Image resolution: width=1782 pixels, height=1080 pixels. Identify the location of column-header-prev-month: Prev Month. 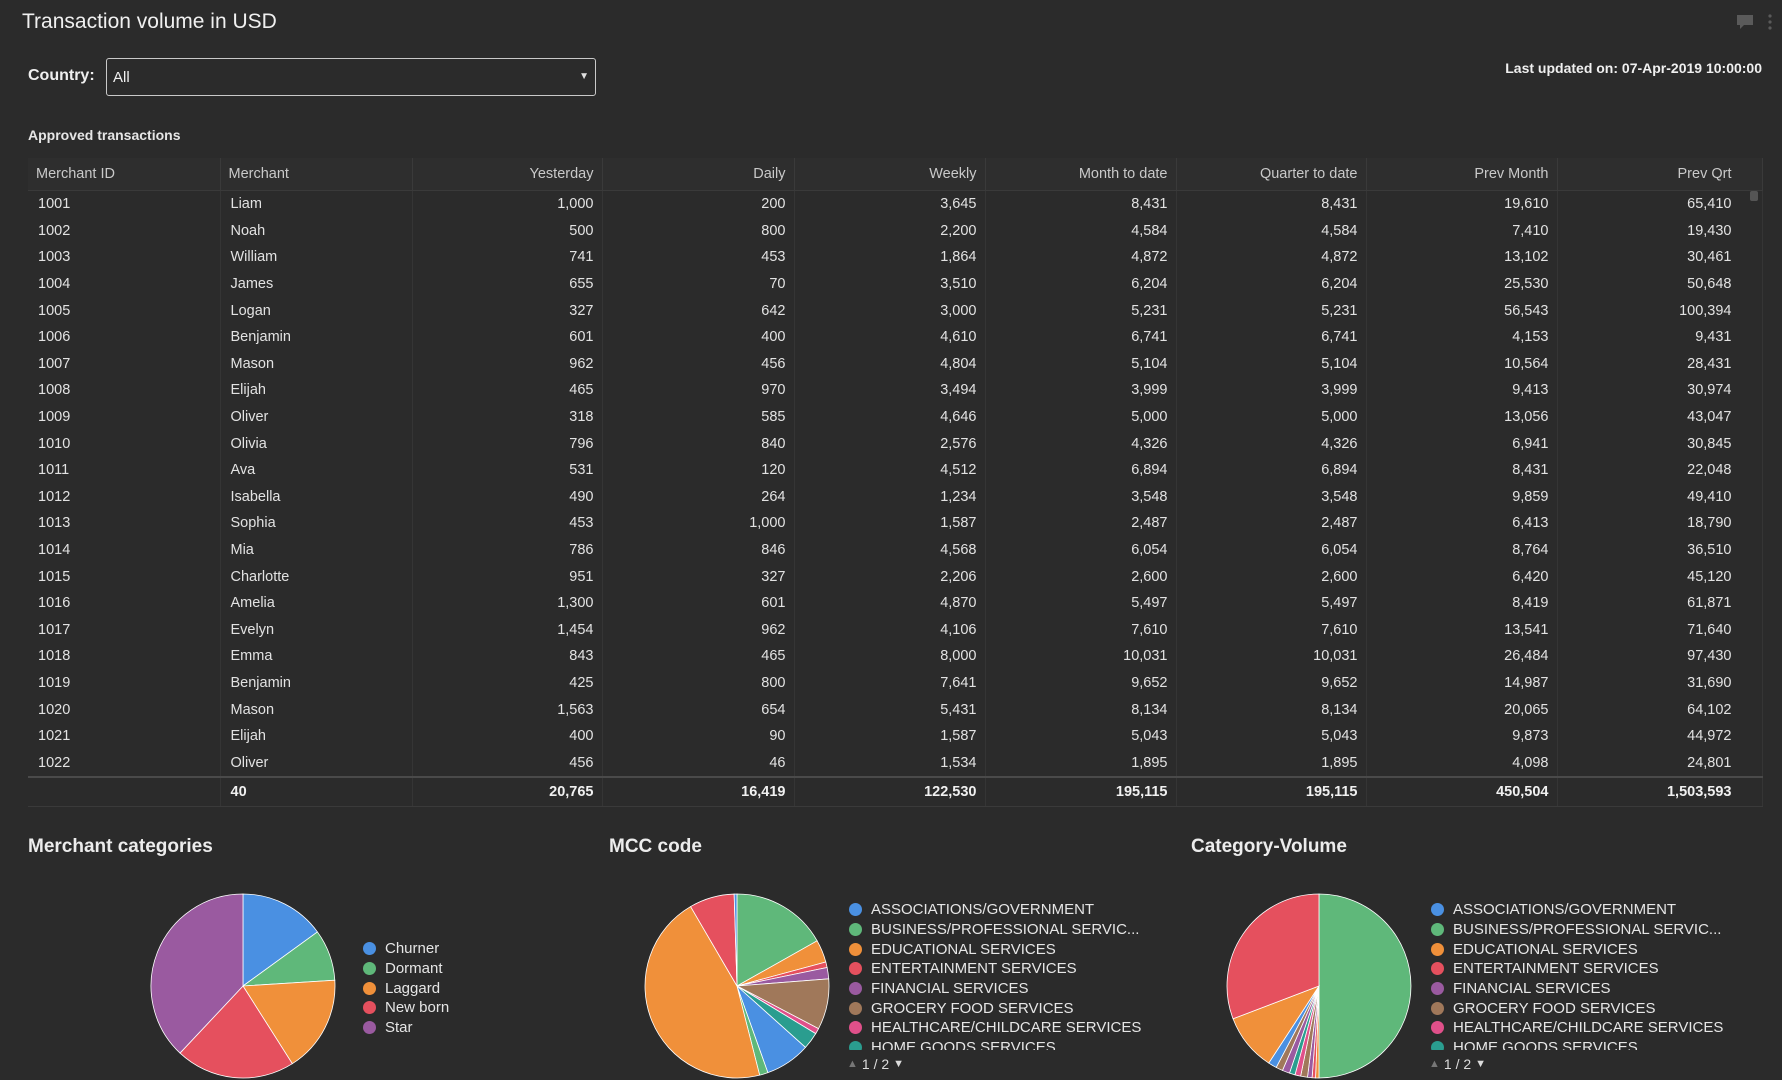
(1462, 174).